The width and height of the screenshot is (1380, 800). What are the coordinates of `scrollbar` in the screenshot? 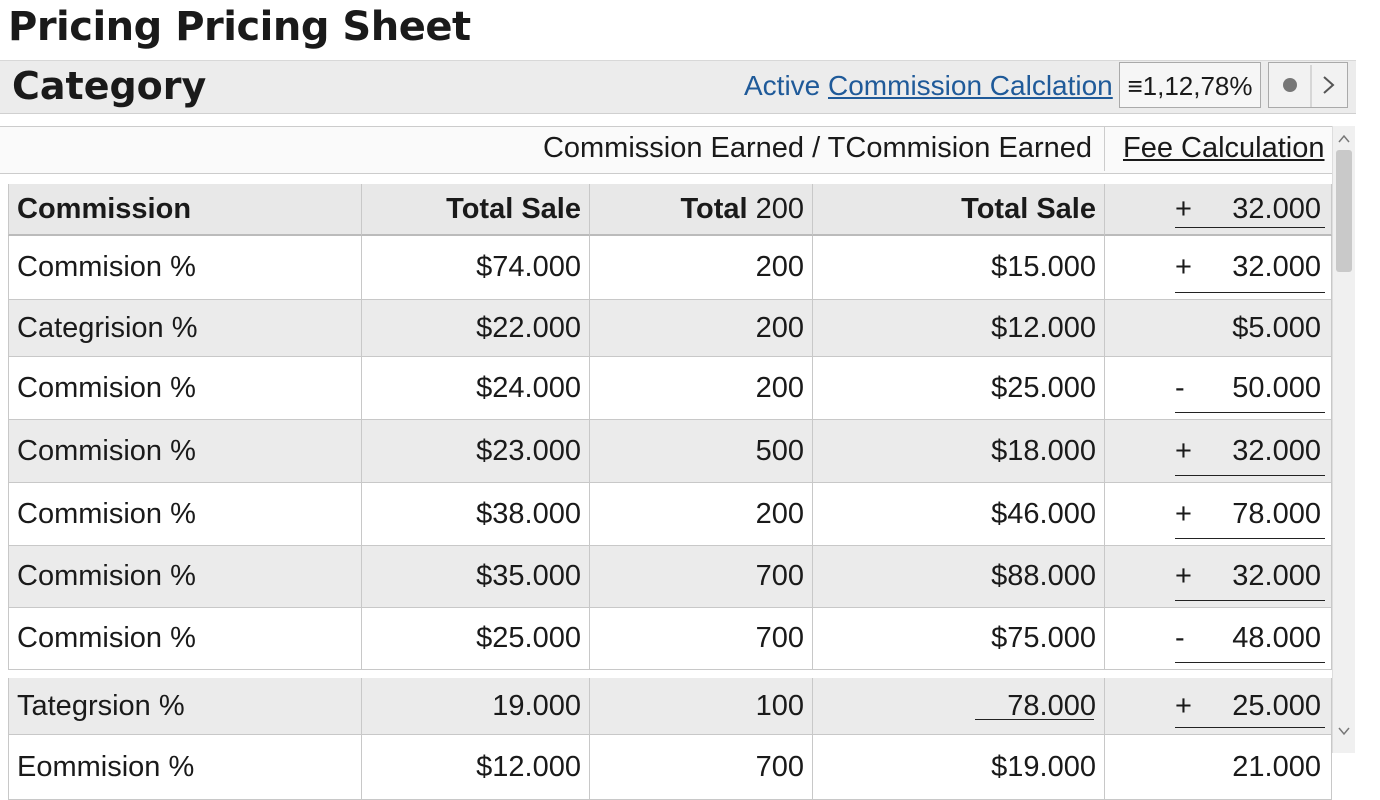 It's located at (1343, 439).